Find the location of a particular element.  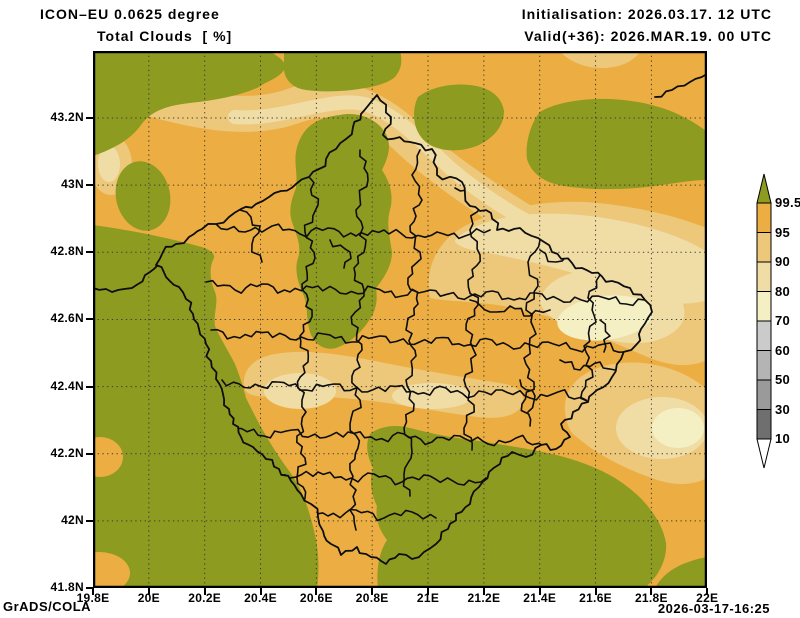

colorbar is located at coordinates (764, 321).